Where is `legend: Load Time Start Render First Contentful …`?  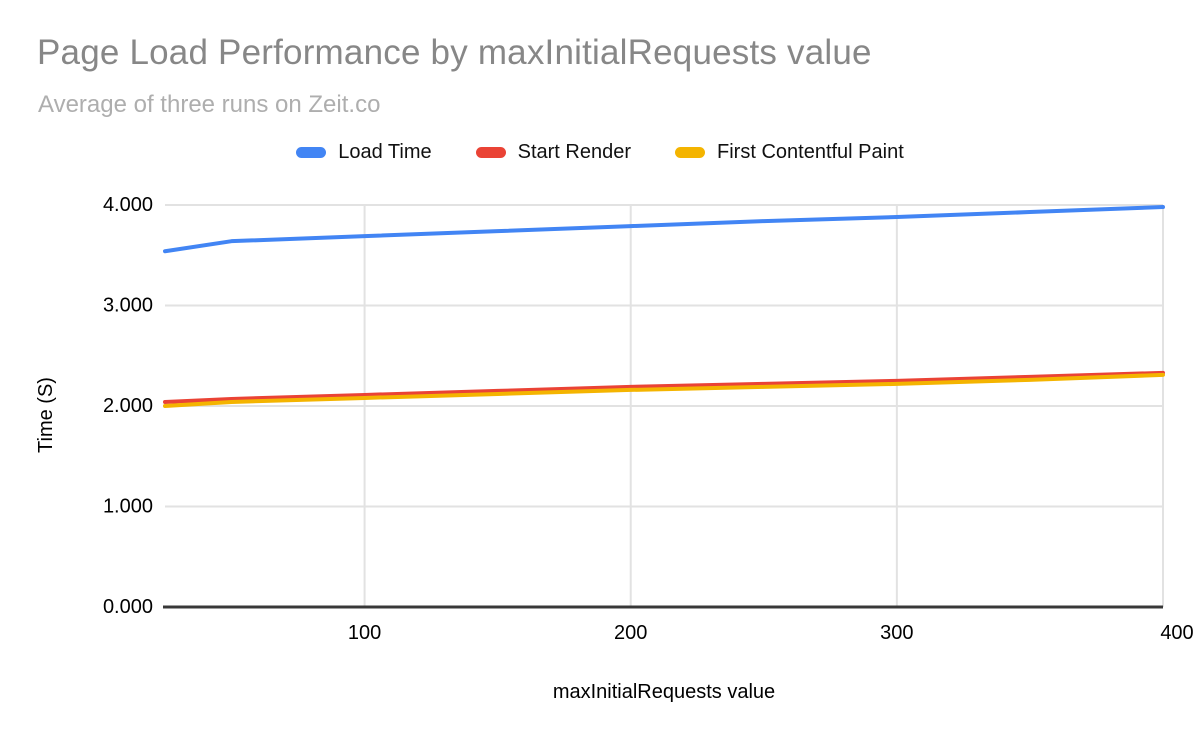
legend: Load Time Start Render First Contentful … is located at coordinates (600, 152).